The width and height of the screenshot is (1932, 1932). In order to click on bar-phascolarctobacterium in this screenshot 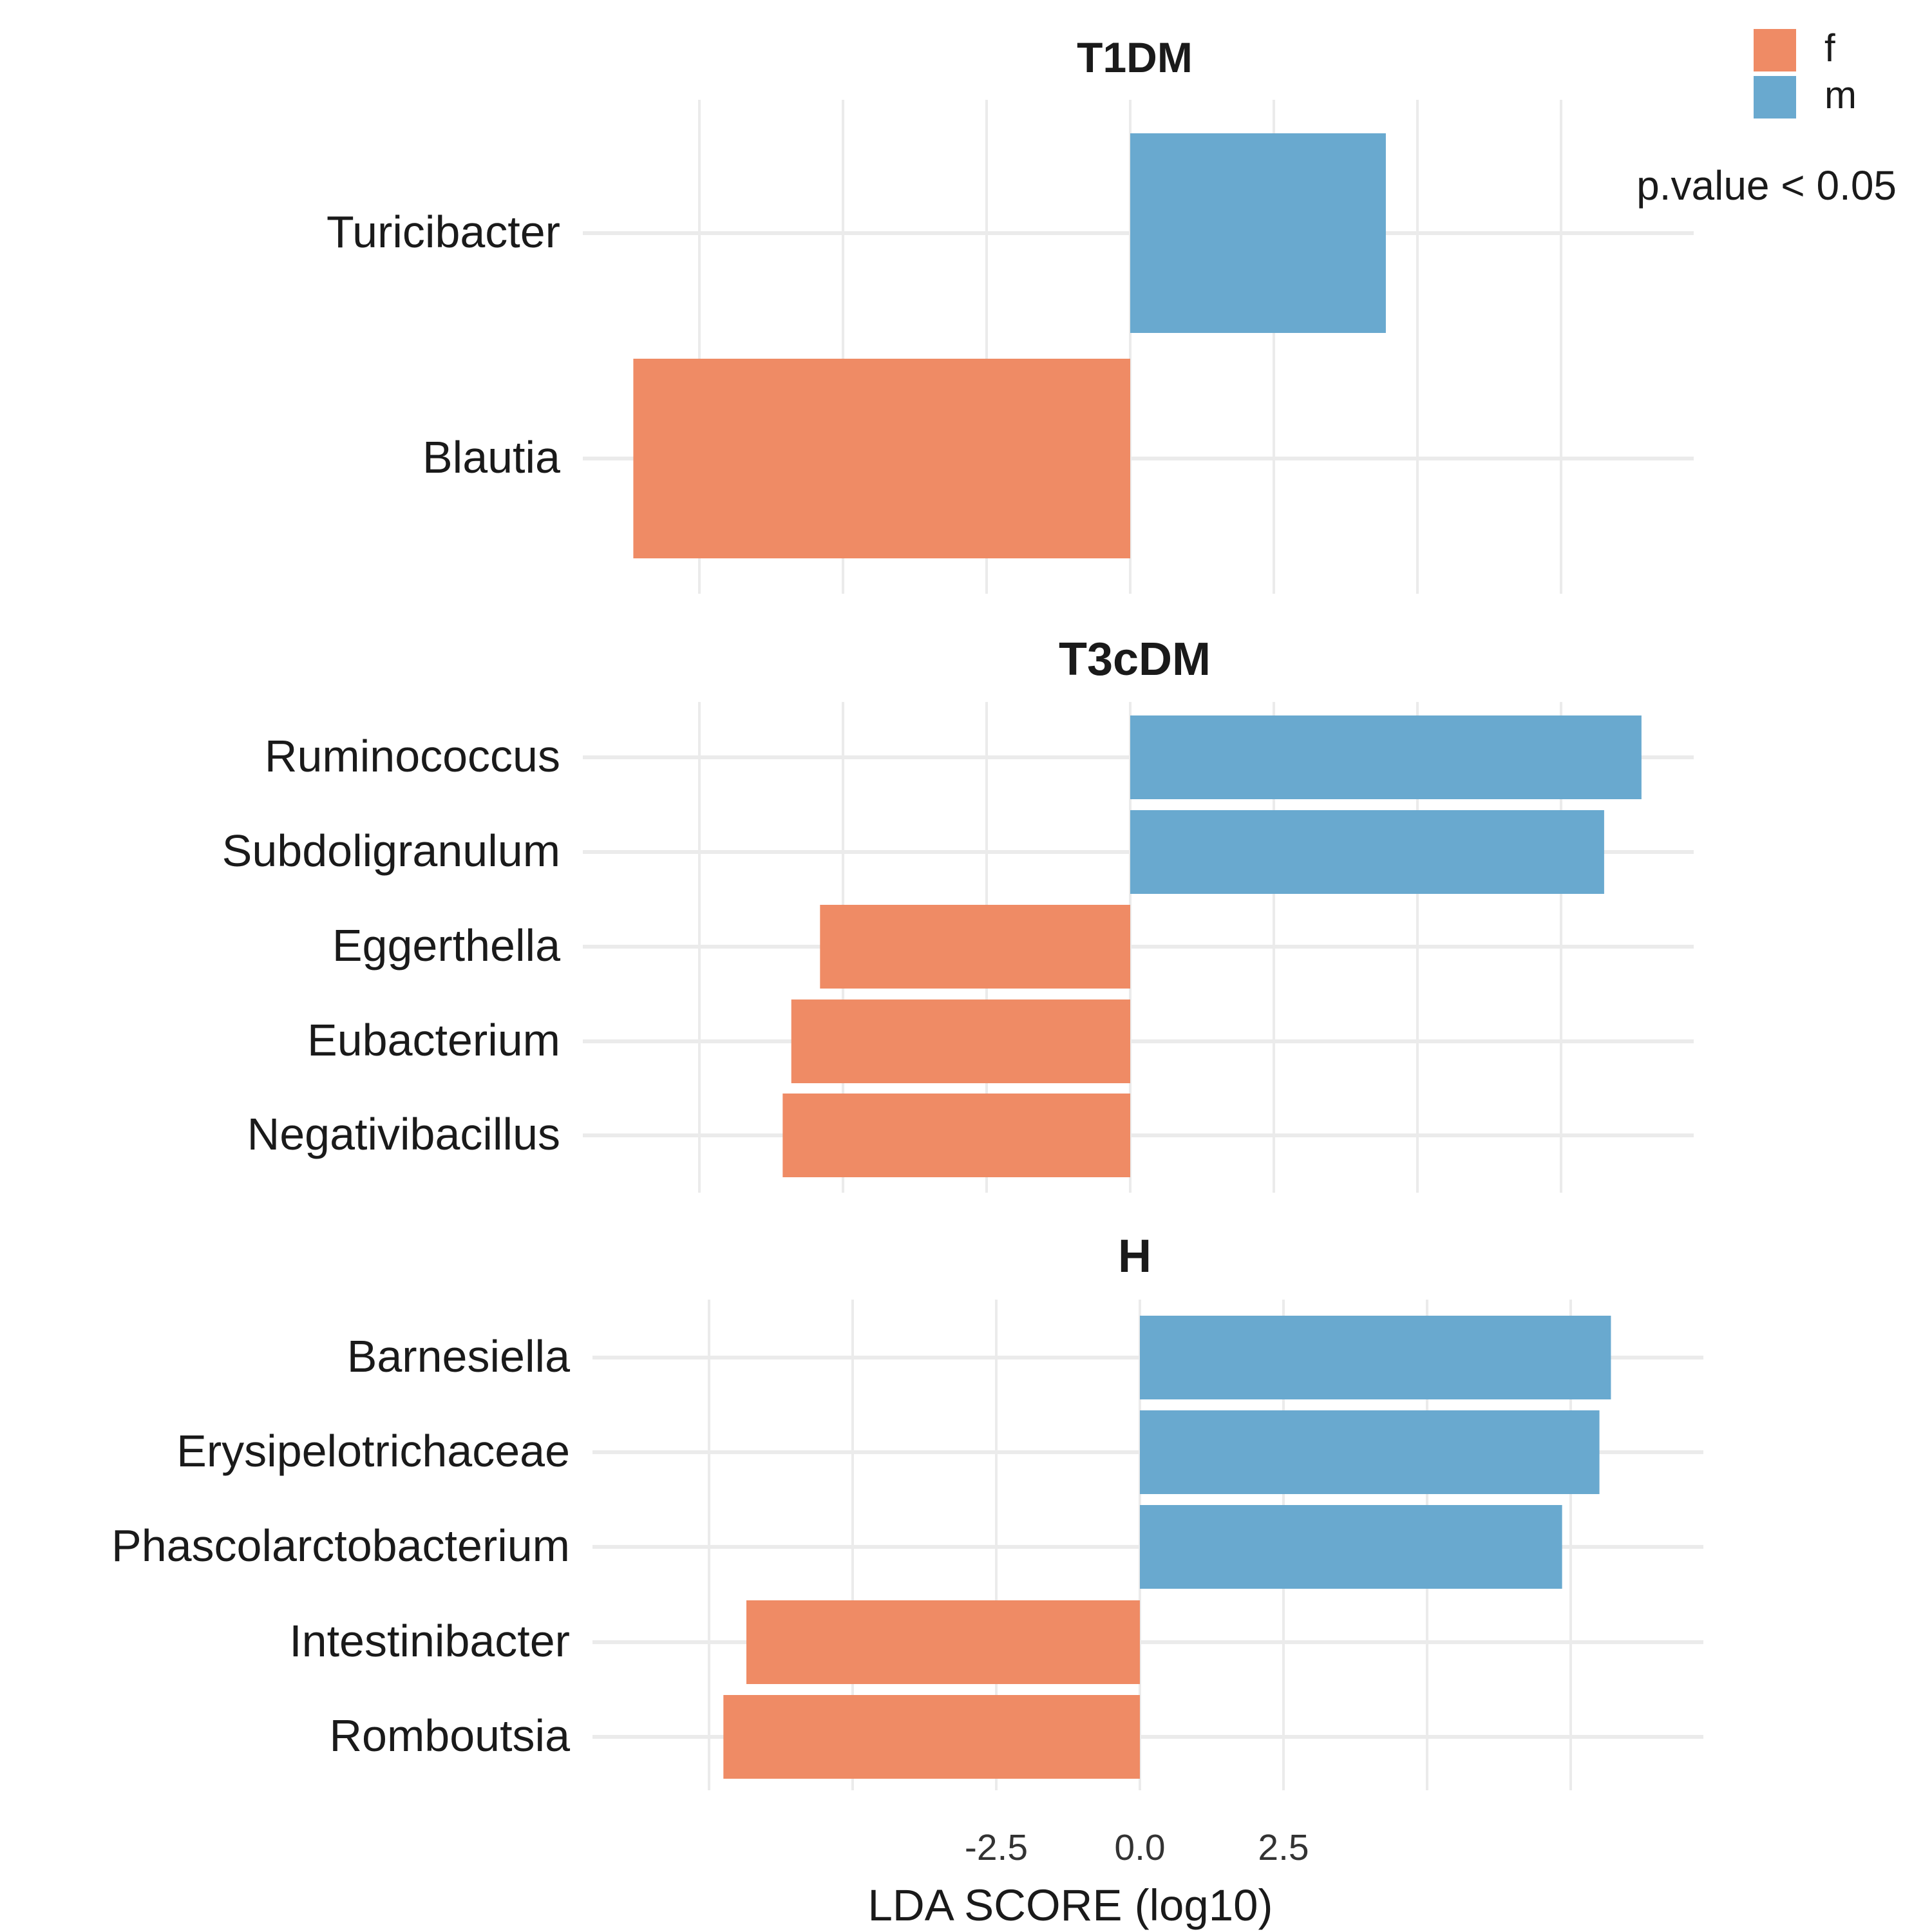, I will do `click(1351, 1547)`.